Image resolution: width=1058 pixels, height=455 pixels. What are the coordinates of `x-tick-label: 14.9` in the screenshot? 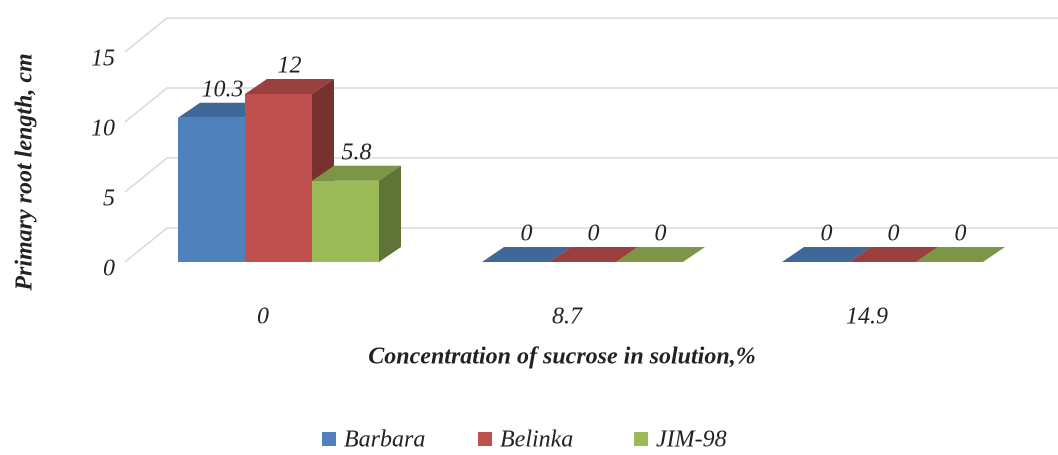 It's located at (867, 317).